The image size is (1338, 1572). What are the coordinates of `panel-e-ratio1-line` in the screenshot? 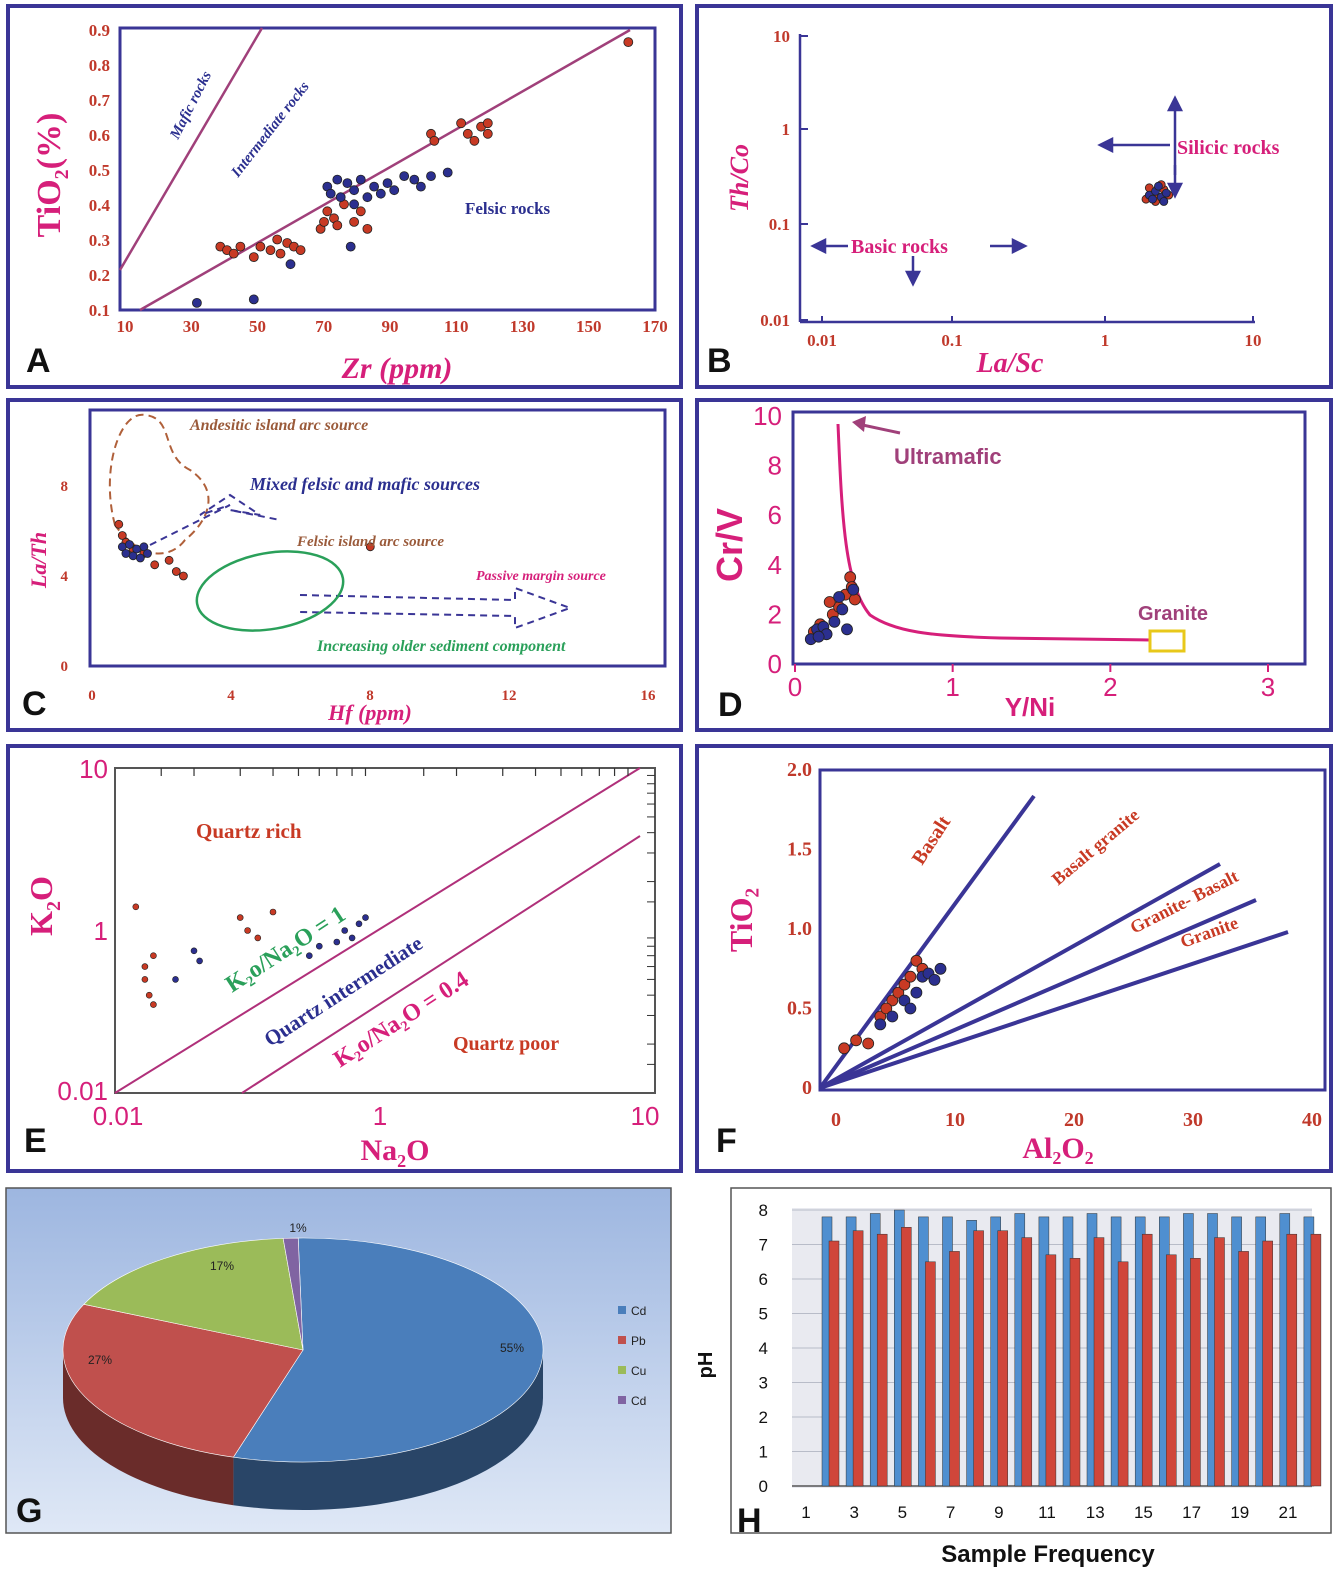 It's located at (377, 930).